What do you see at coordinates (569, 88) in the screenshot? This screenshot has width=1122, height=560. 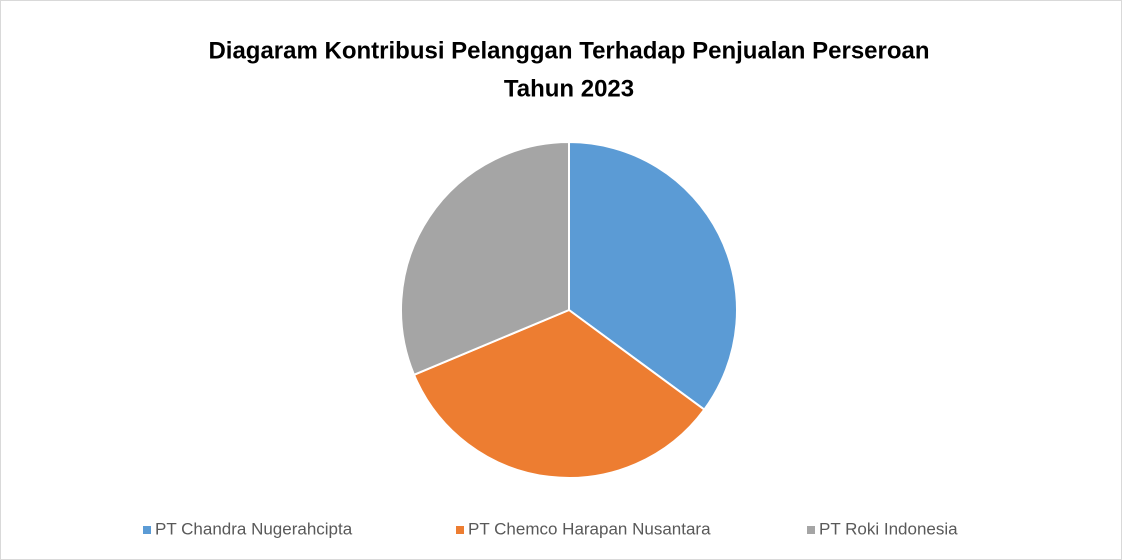 I see `chart-title: Tahun 2023` at bounding box center [569, 88].